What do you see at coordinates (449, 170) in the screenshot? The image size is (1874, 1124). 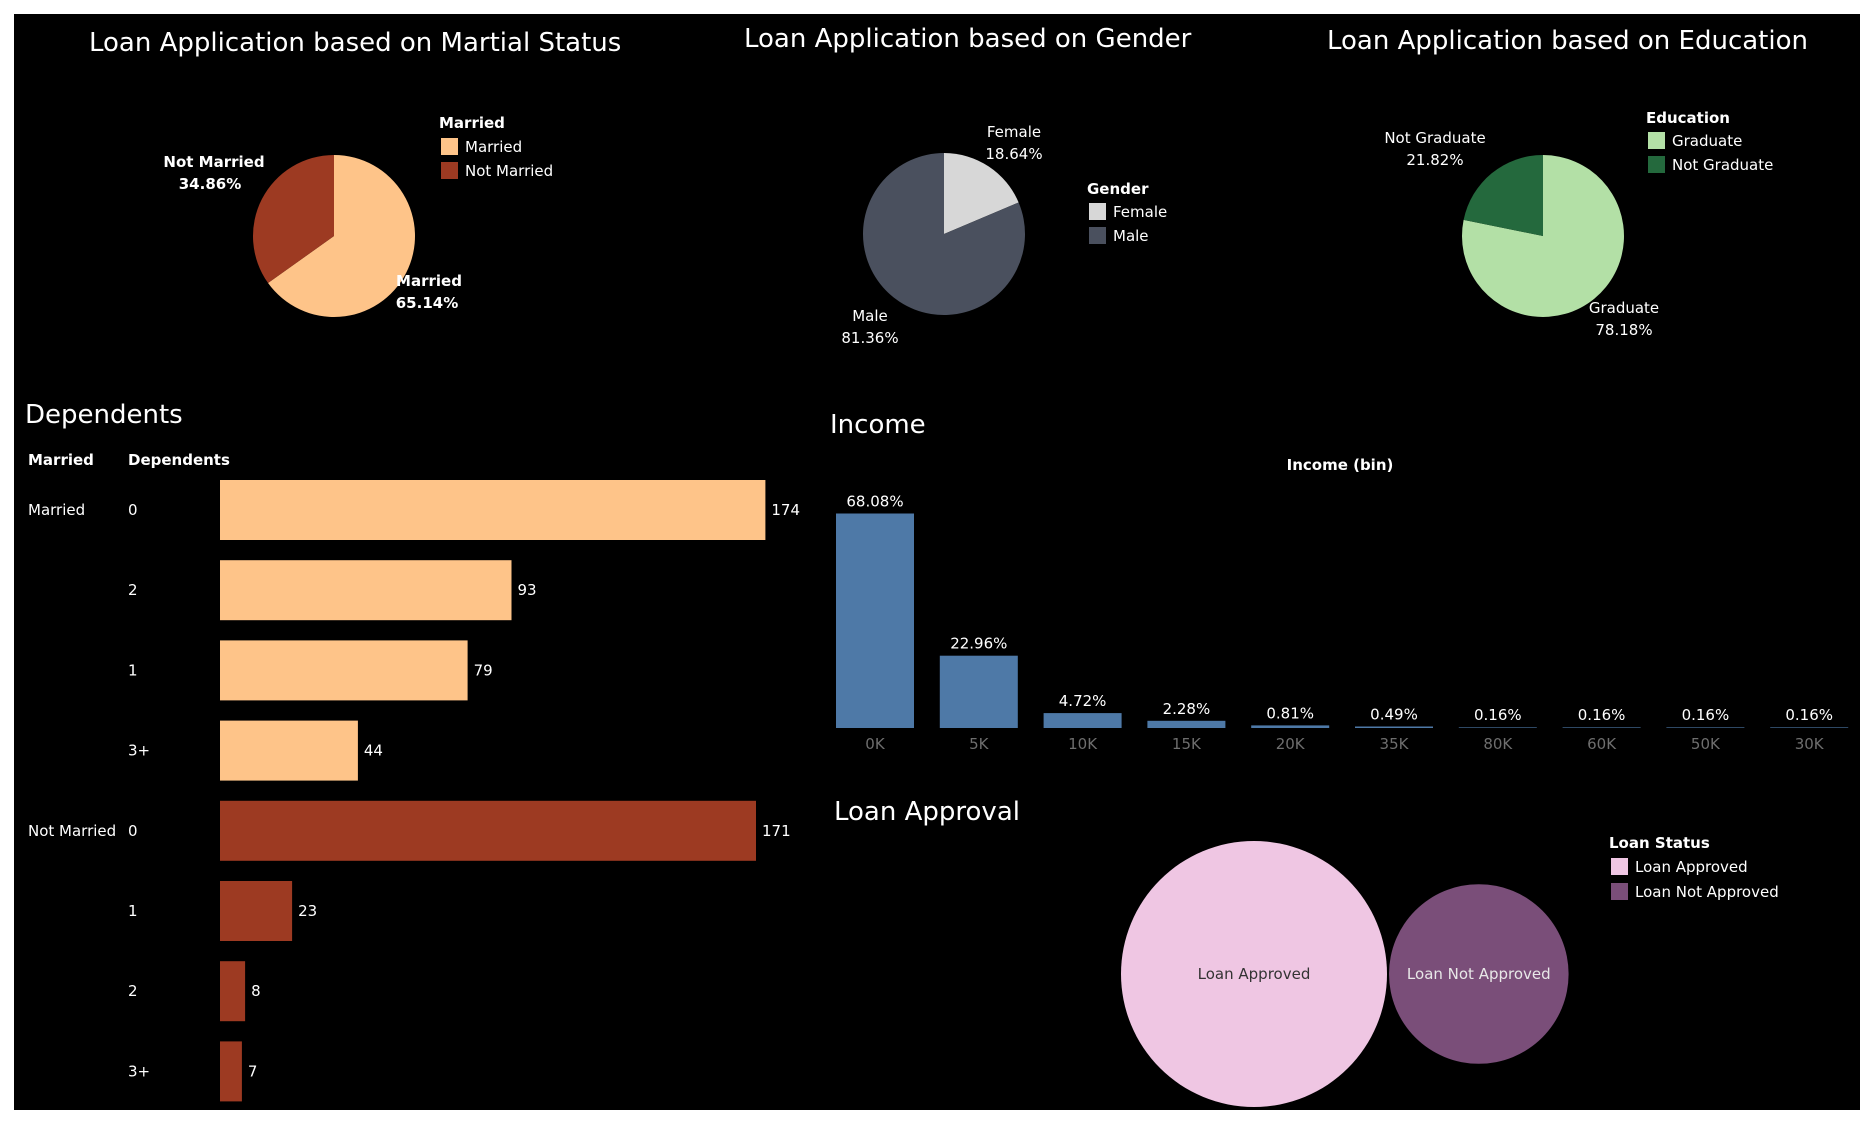 I see `legend-swatch-not-married` at bounding box center [449, 170].